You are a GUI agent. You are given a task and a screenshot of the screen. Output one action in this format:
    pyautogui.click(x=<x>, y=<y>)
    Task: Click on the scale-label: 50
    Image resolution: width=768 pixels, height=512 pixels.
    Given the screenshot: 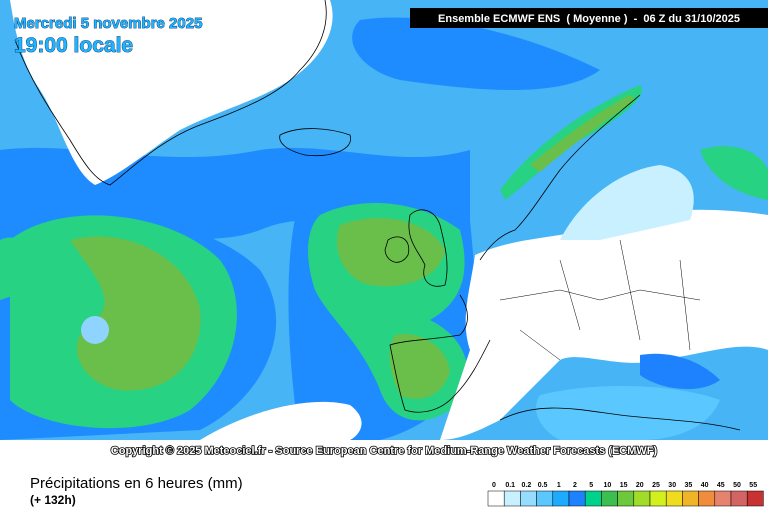 What is the action you would take?
    pyautogui.click(x=737, y=485)
    